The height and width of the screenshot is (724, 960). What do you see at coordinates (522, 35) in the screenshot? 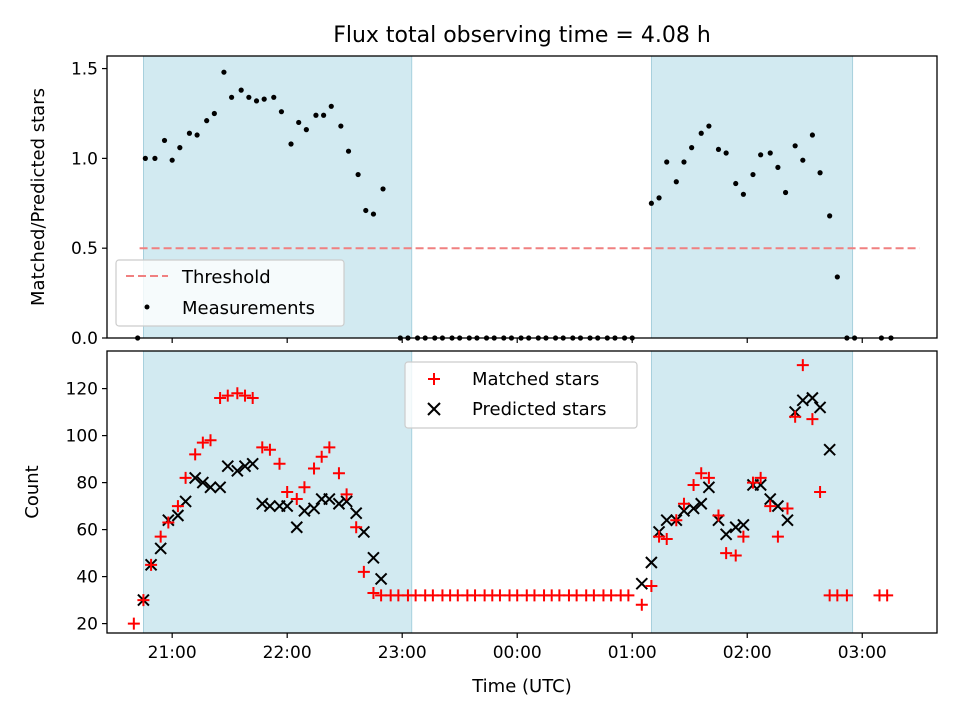
I see `chart-title: Flux total observing time = 4.08 h` at bounding box center [522, 35].